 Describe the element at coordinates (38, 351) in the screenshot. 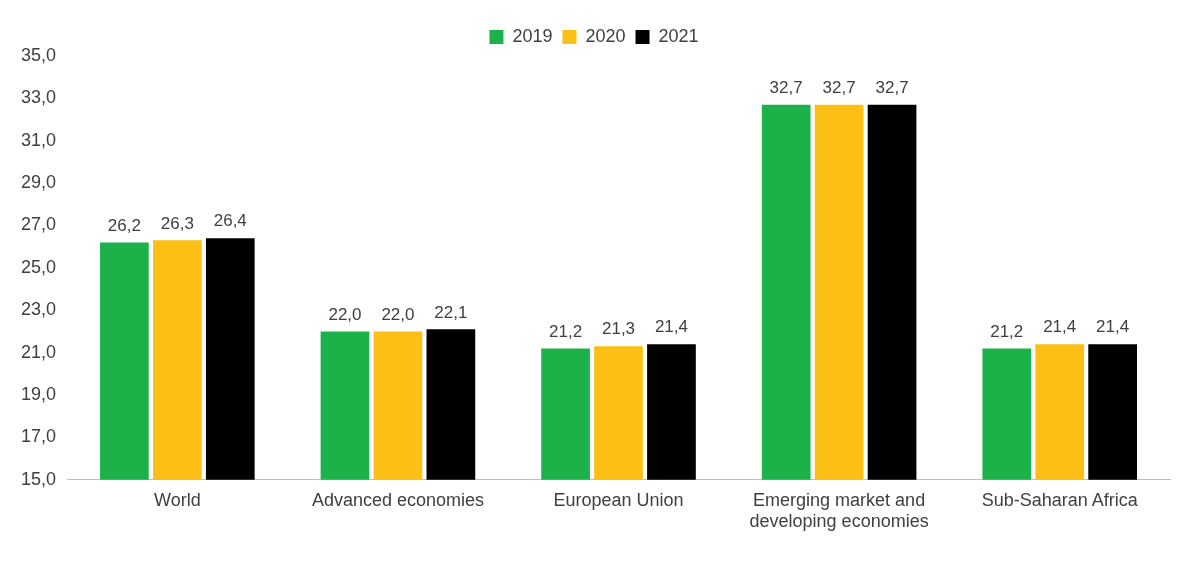

I see `y-tick-label: 21,0` at that location.